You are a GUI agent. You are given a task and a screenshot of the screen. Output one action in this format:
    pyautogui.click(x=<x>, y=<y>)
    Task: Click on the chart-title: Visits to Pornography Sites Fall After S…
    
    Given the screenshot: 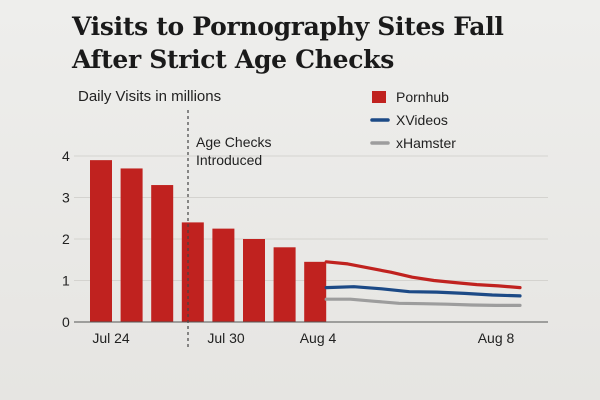 What is the action you would take?
    pyautogui.click(x=288, y=43)
    